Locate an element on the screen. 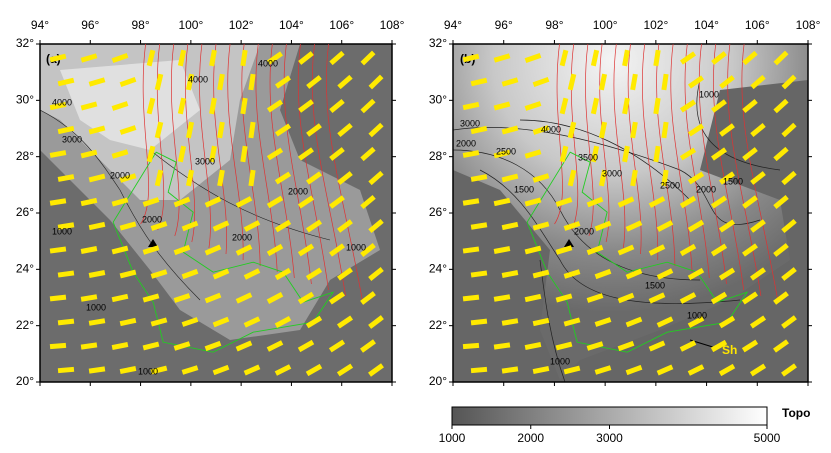  colorbar-tick-label: 1000 is located at coordinates (452, 438).